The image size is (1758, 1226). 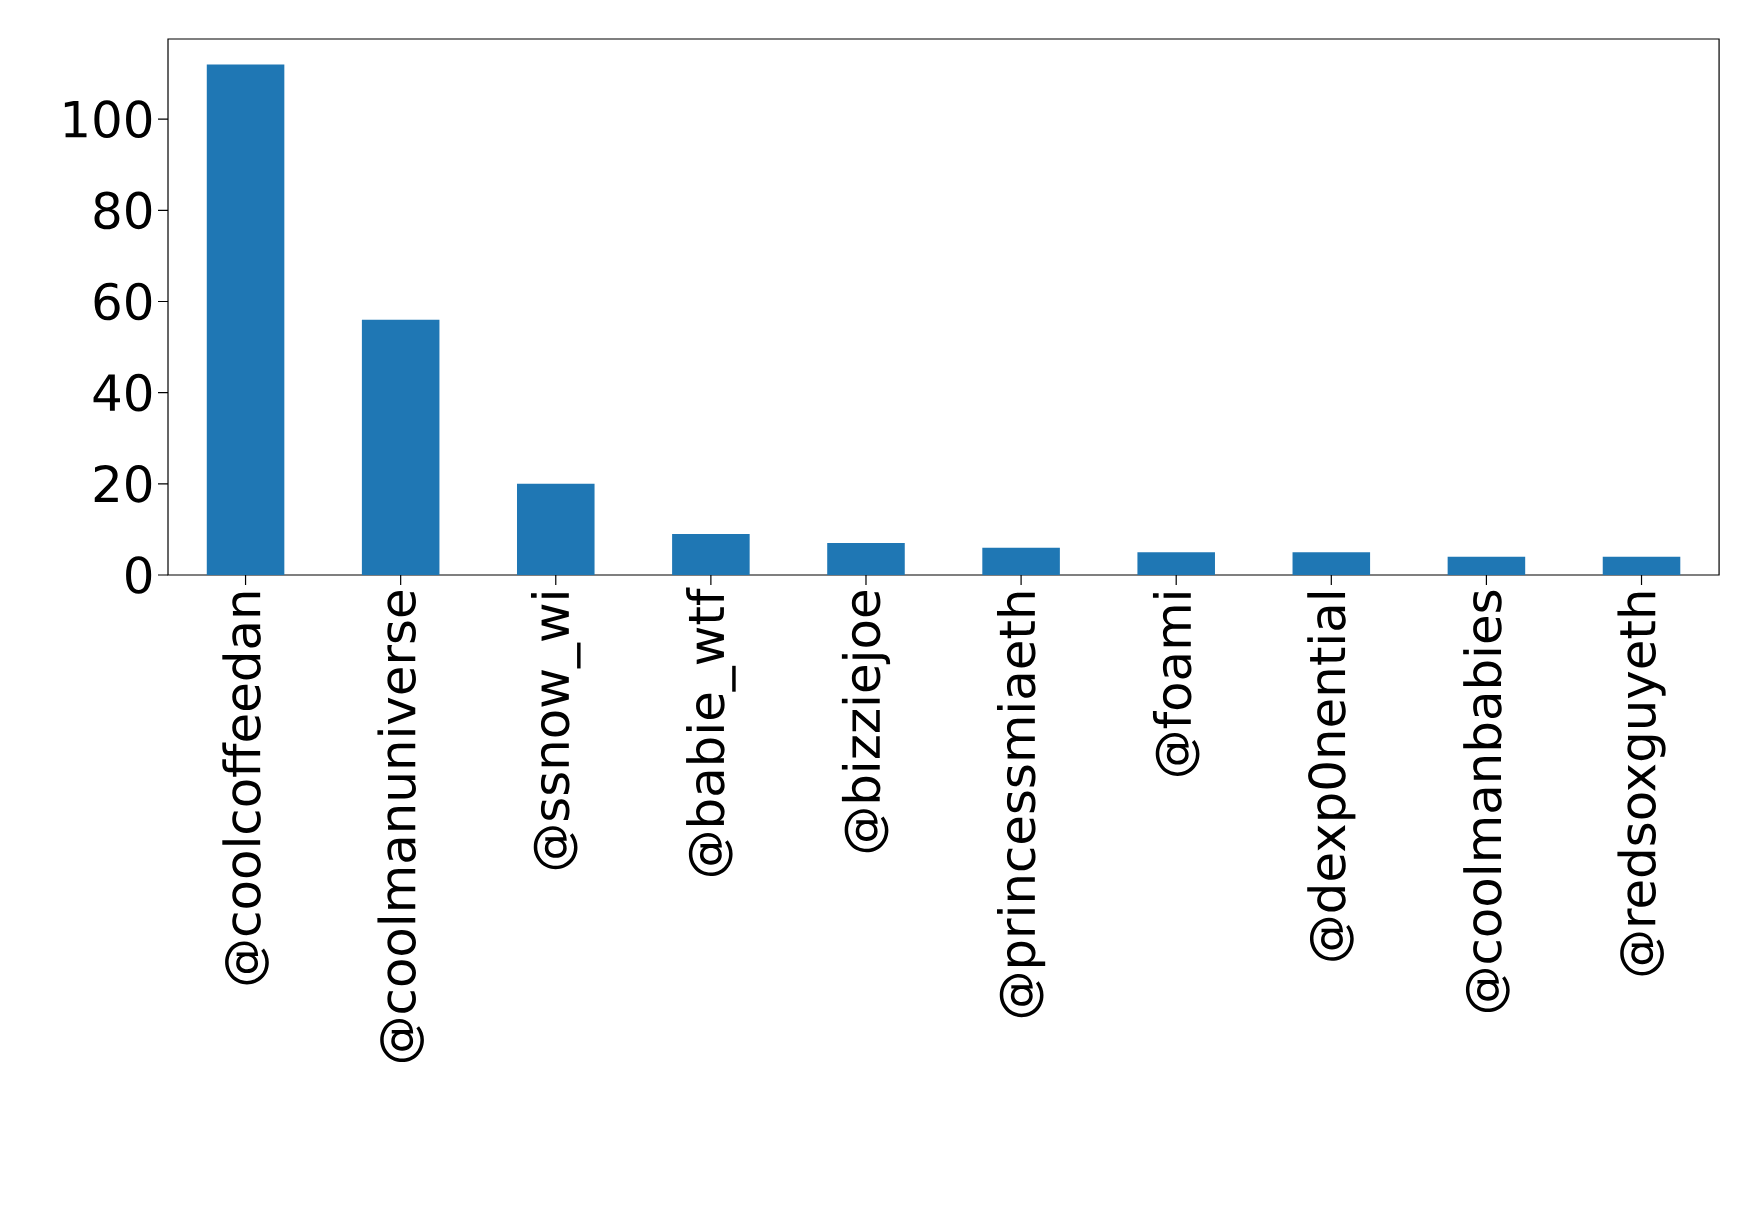 What do you see at coordinates (108, 119) in the screenshot?
I see `y-tick-label: 100` at bounding box center [108, 119].